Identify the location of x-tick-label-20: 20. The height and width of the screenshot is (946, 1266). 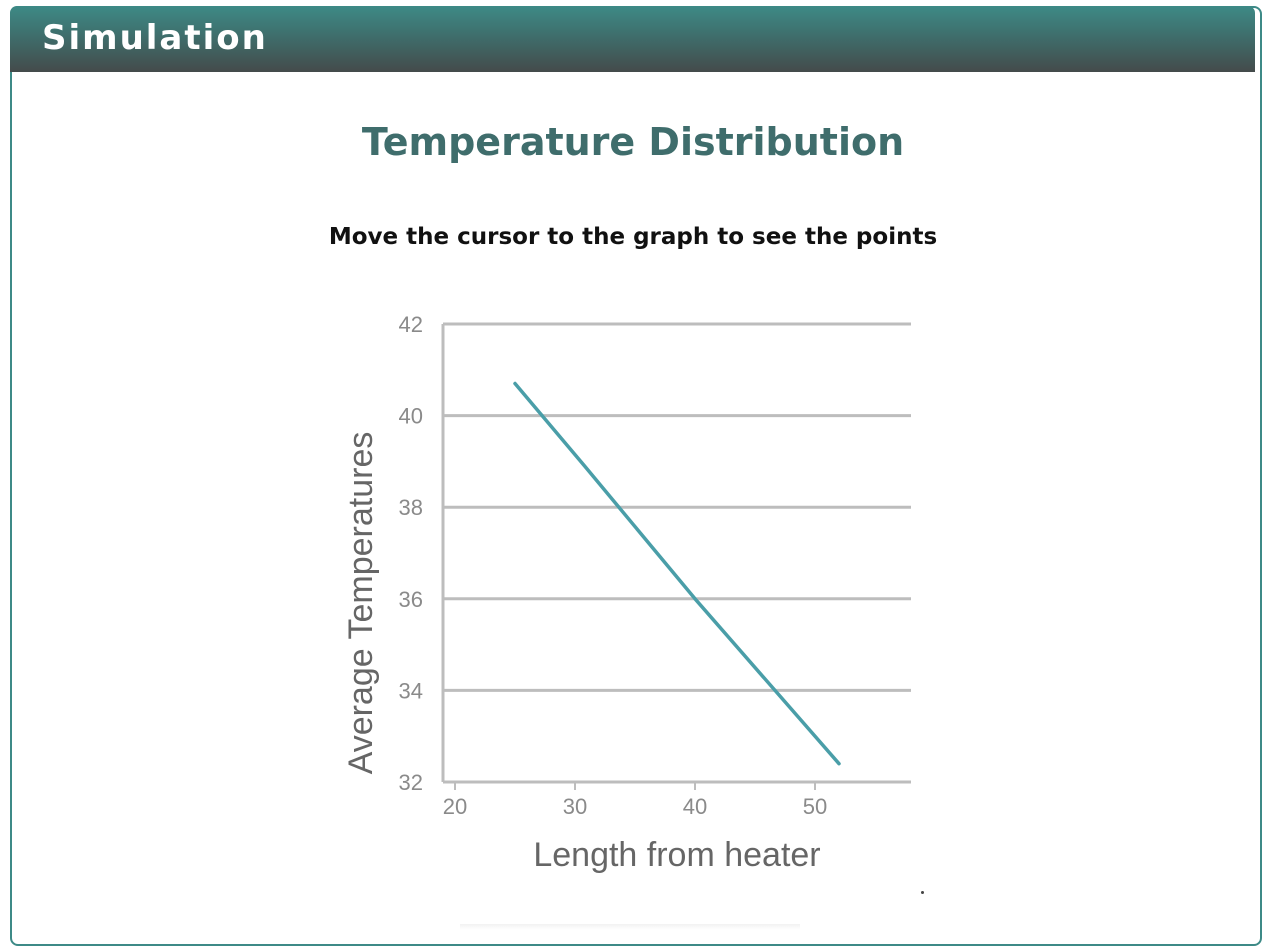
(455, 806).